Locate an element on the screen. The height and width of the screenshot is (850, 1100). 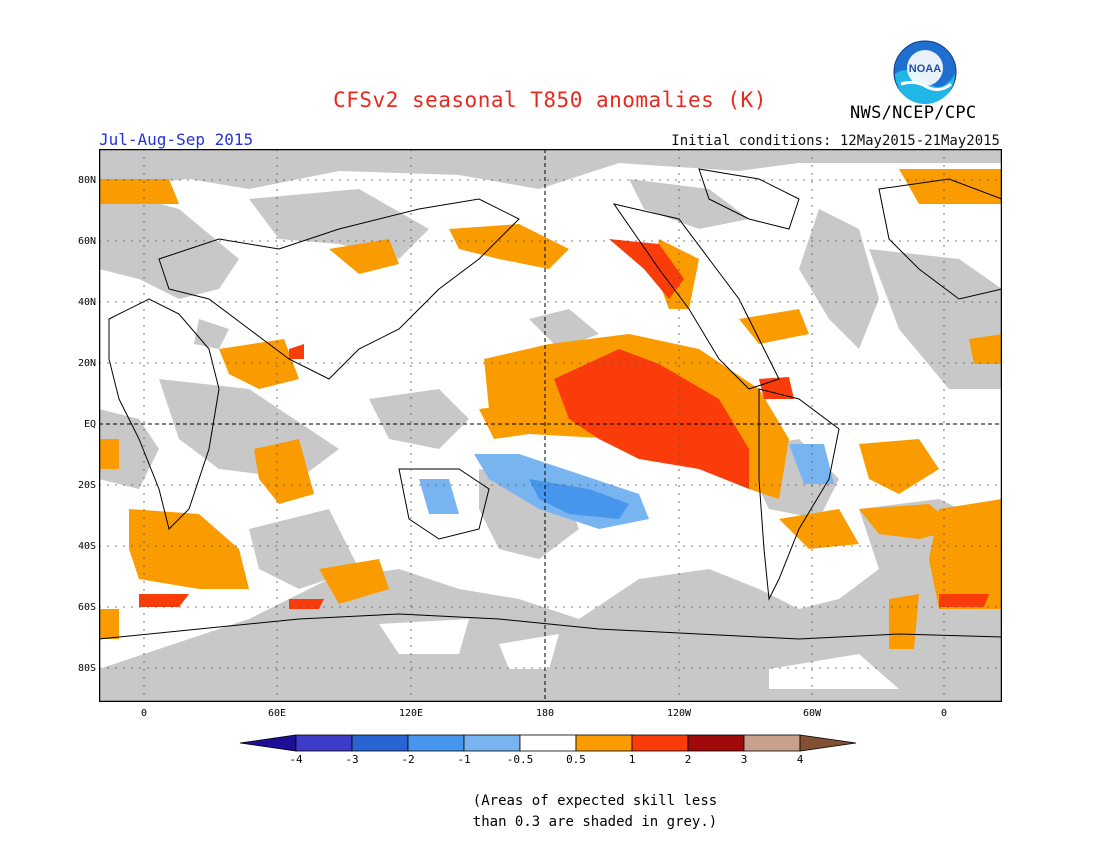
cool-anomaly-m2-m1 is located at coordinates (579, 499).